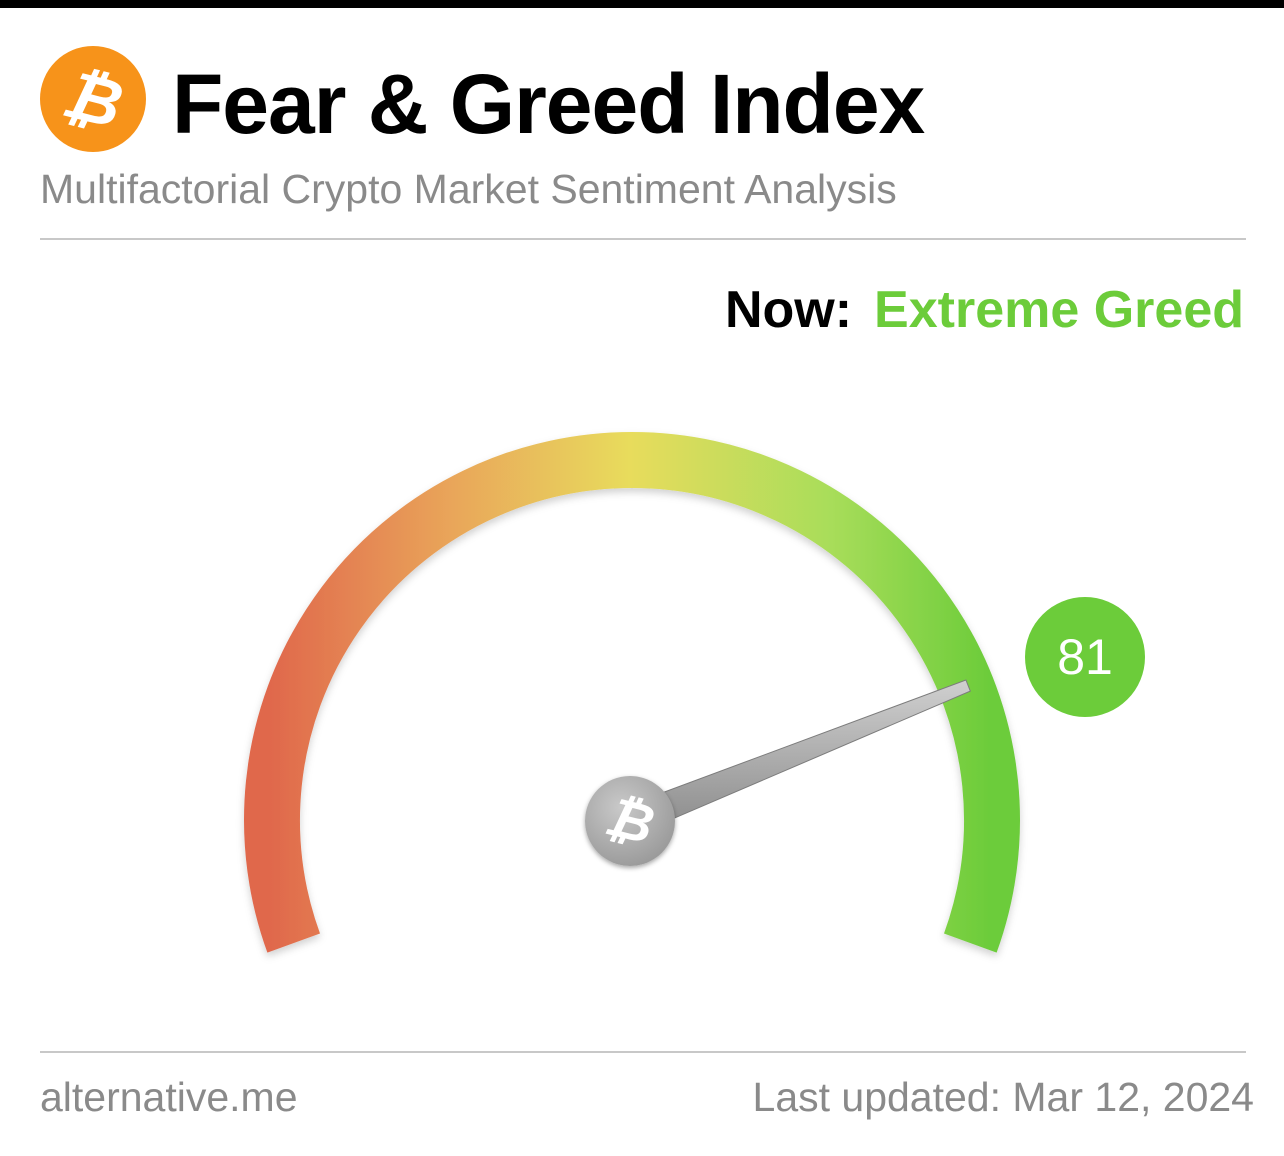 This screenshot has width=1284, height=1156. What do you see at coordinates (548, 104) in the screenshot?
I see `page-title: Fear & Greed Index` at bounding box center [548, 104].